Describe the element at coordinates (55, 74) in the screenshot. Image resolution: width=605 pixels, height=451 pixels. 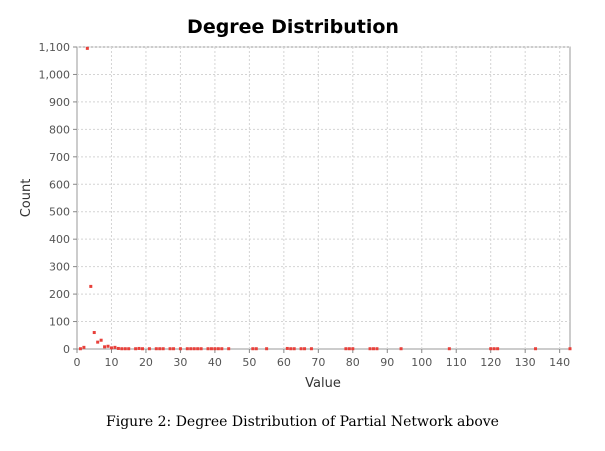
I see `y-tick-label: 1,000` at that location.